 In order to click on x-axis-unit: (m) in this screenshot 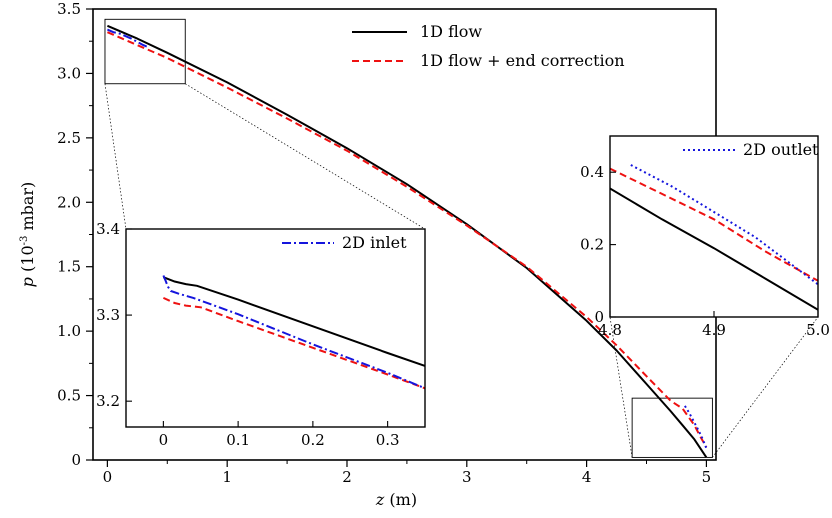, I will do `click(400, 499)`.